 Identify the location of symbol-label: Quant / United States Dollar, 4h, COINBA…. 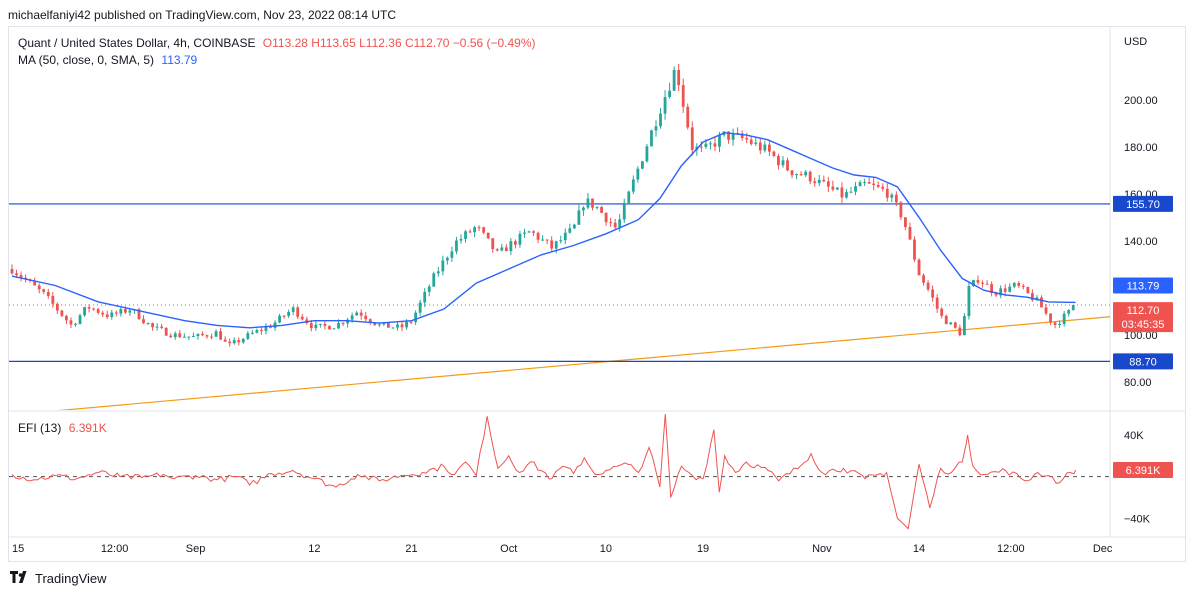
(137, 43).